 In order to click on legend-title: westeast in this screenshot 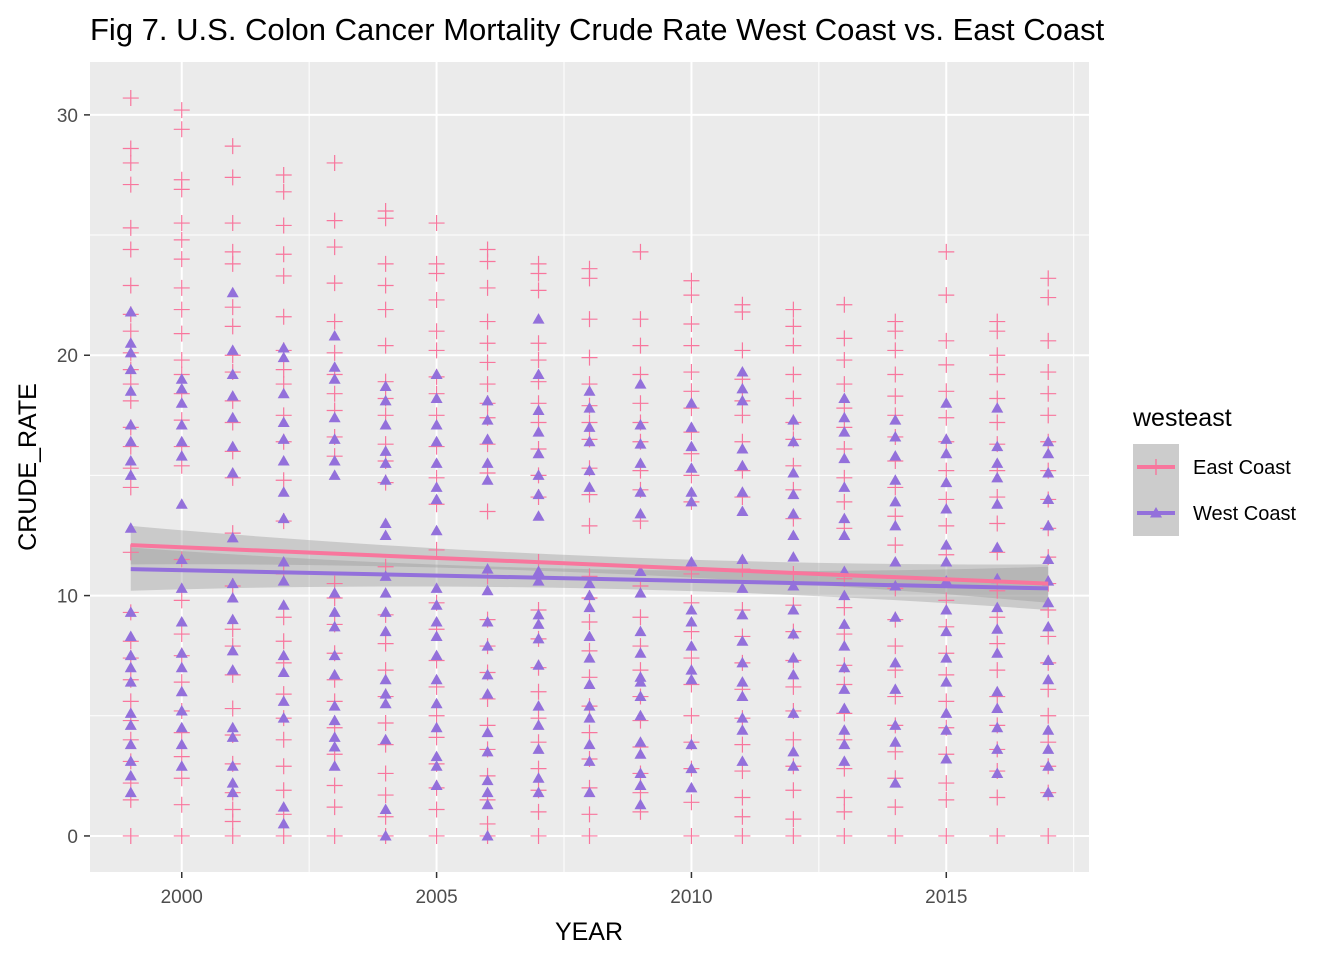, I will do `click(1182, 418)`.